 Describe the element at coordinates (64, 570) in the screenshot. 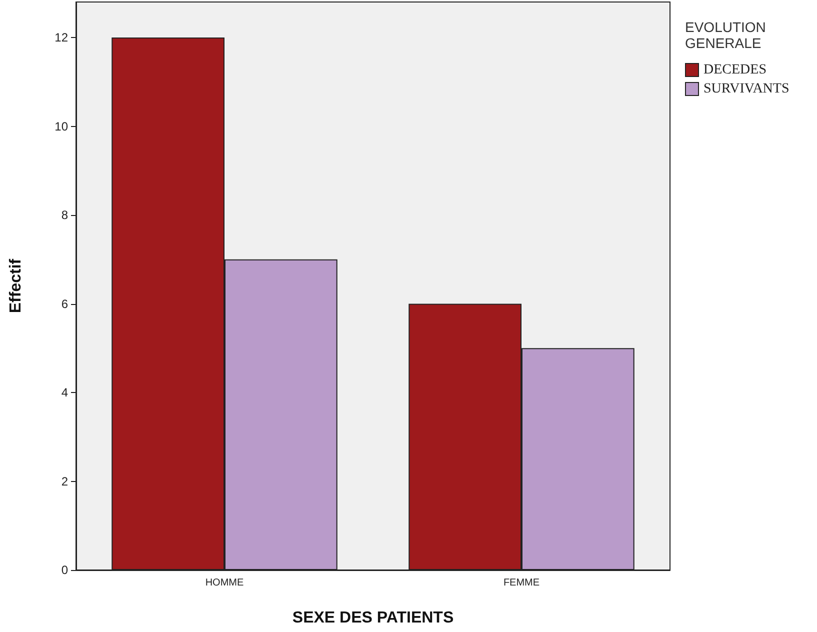

I see `y-tick-label: 0` at that location.